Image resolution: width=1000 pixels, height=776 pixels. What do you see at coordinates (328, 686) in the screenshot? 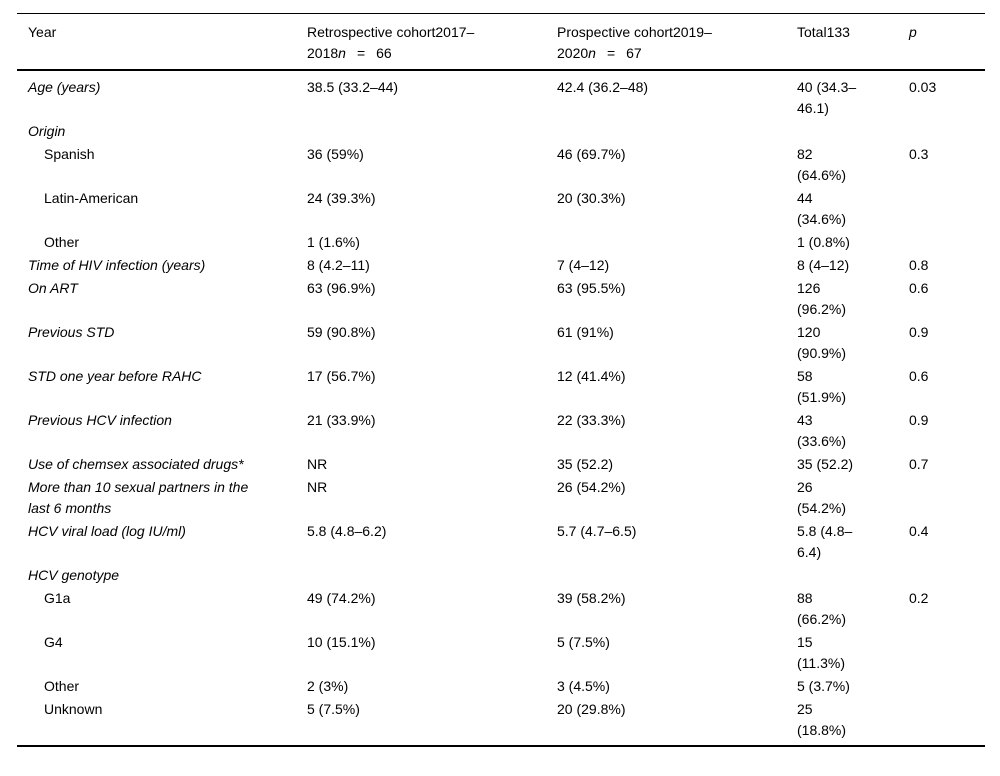
I see `cell-retrospective: 2 (3%)` at bounding box center [328, 686].